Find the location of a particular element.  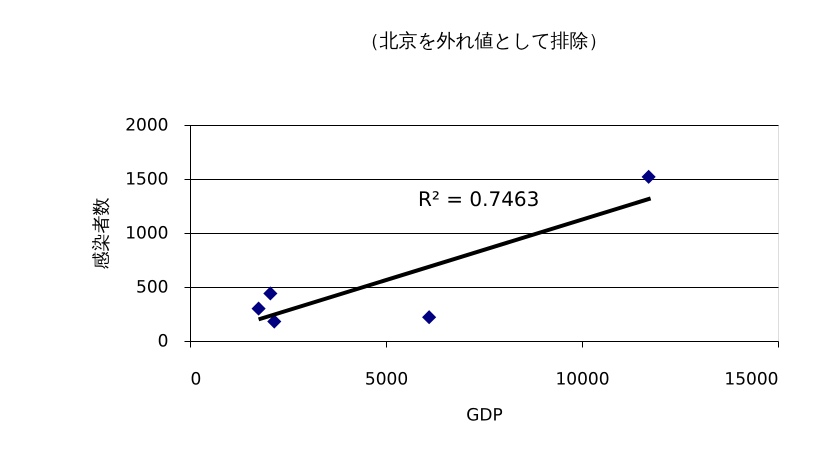

annotation: R² = 0.7463 is located at coordinates (479, 199).